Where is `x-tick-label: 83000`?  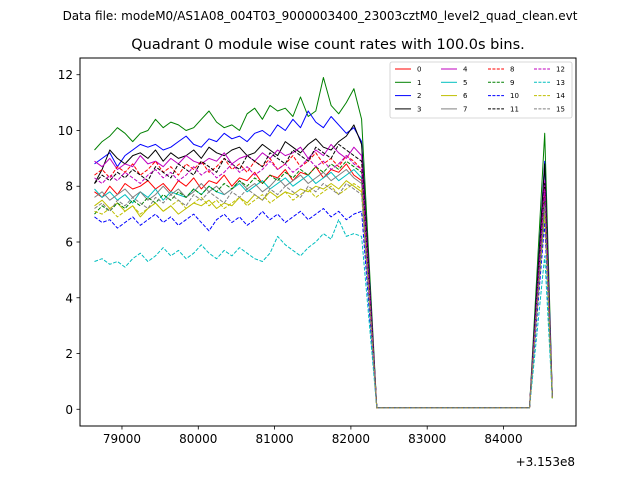
x-tick-label: 83000 is located at coordinates (427, 439).